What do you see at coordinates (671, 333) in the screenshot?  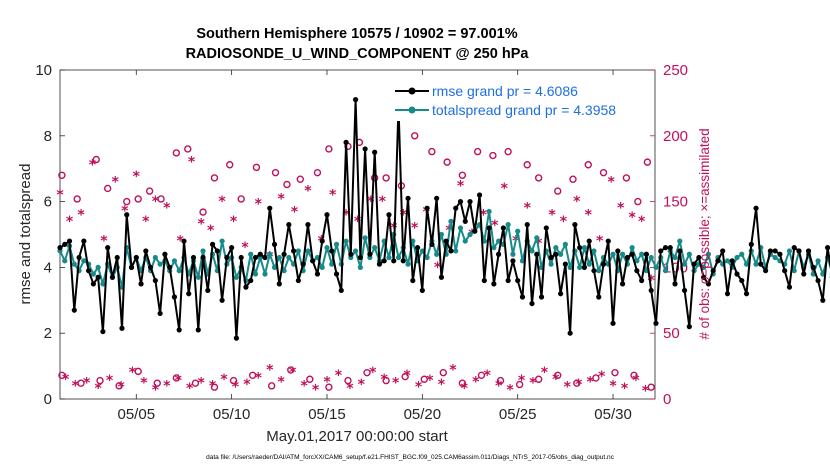 I see `right-y-tick-label: 50` at bounding box center [671, 333].